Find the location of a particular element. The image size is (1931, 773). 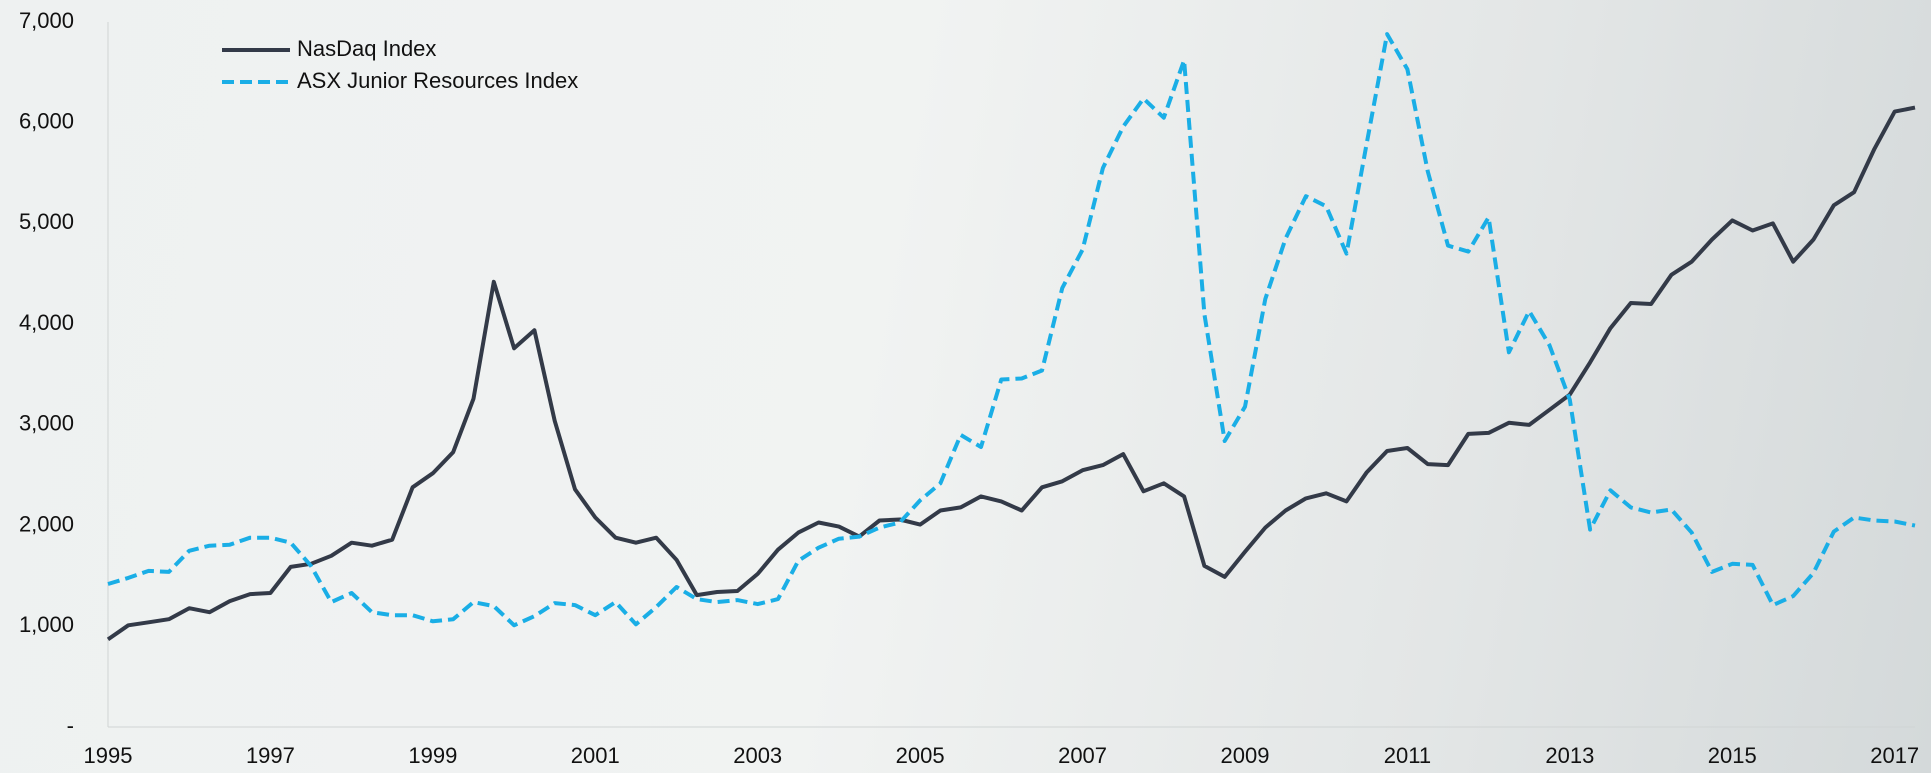

y-tick-label: 1,000 is located at coordinates (46, 624).